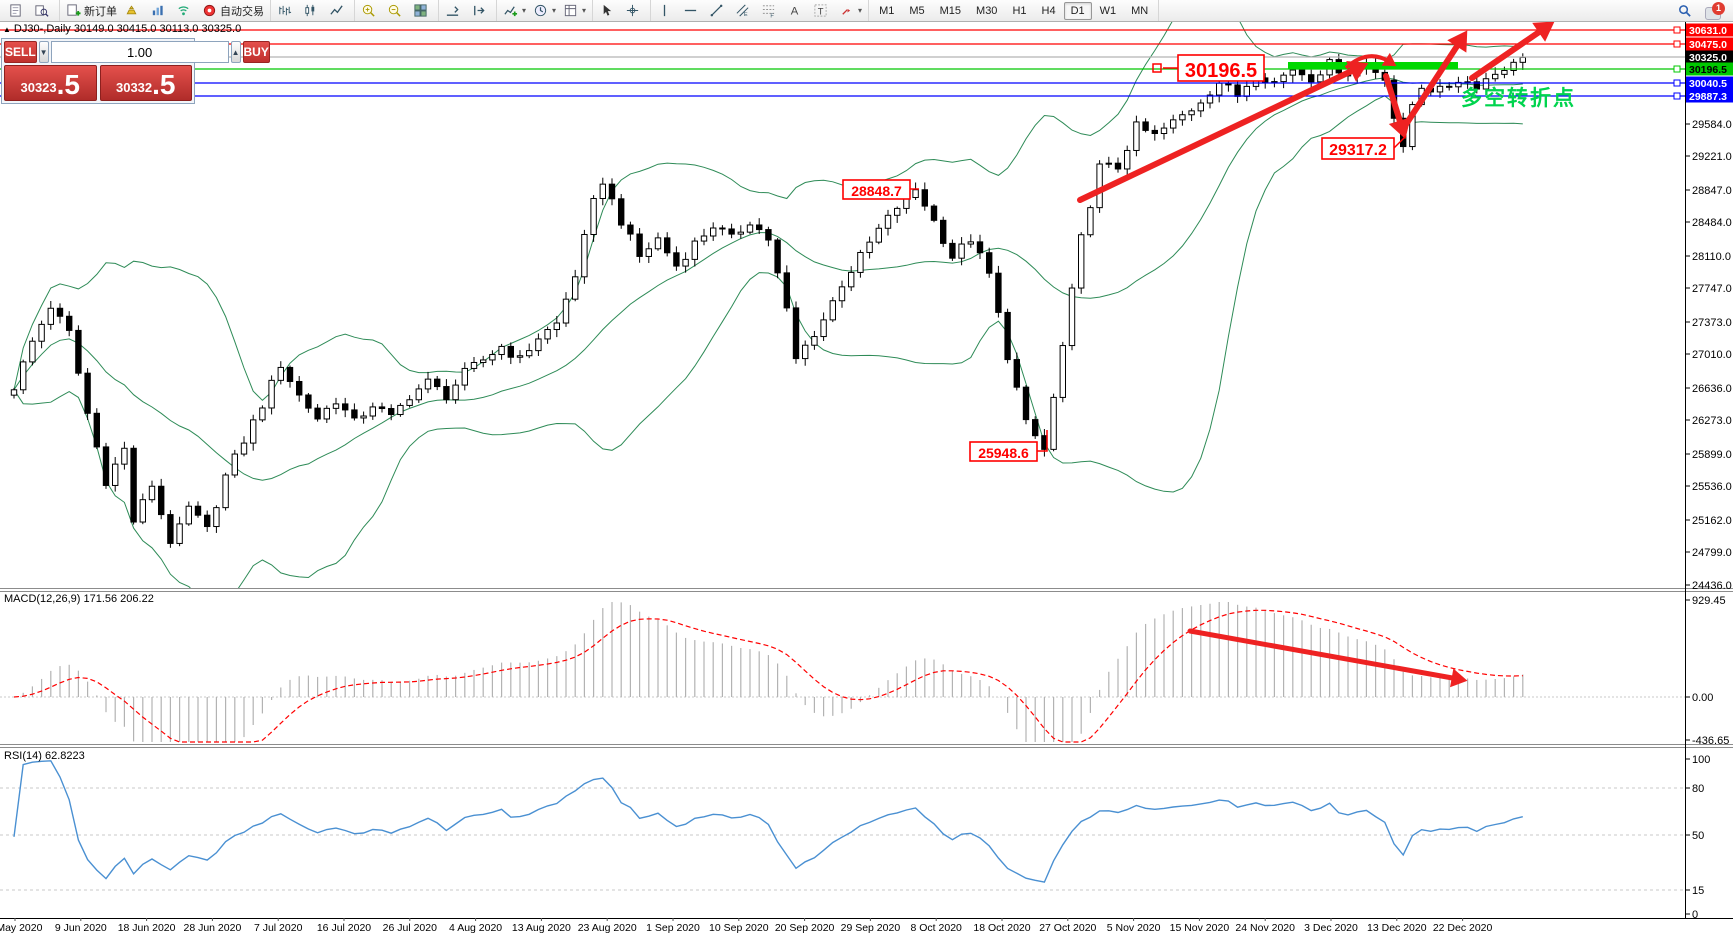  Describe the element at coordinates (370, 10) in the screenshot. I see `zoom-in-button` at that location.